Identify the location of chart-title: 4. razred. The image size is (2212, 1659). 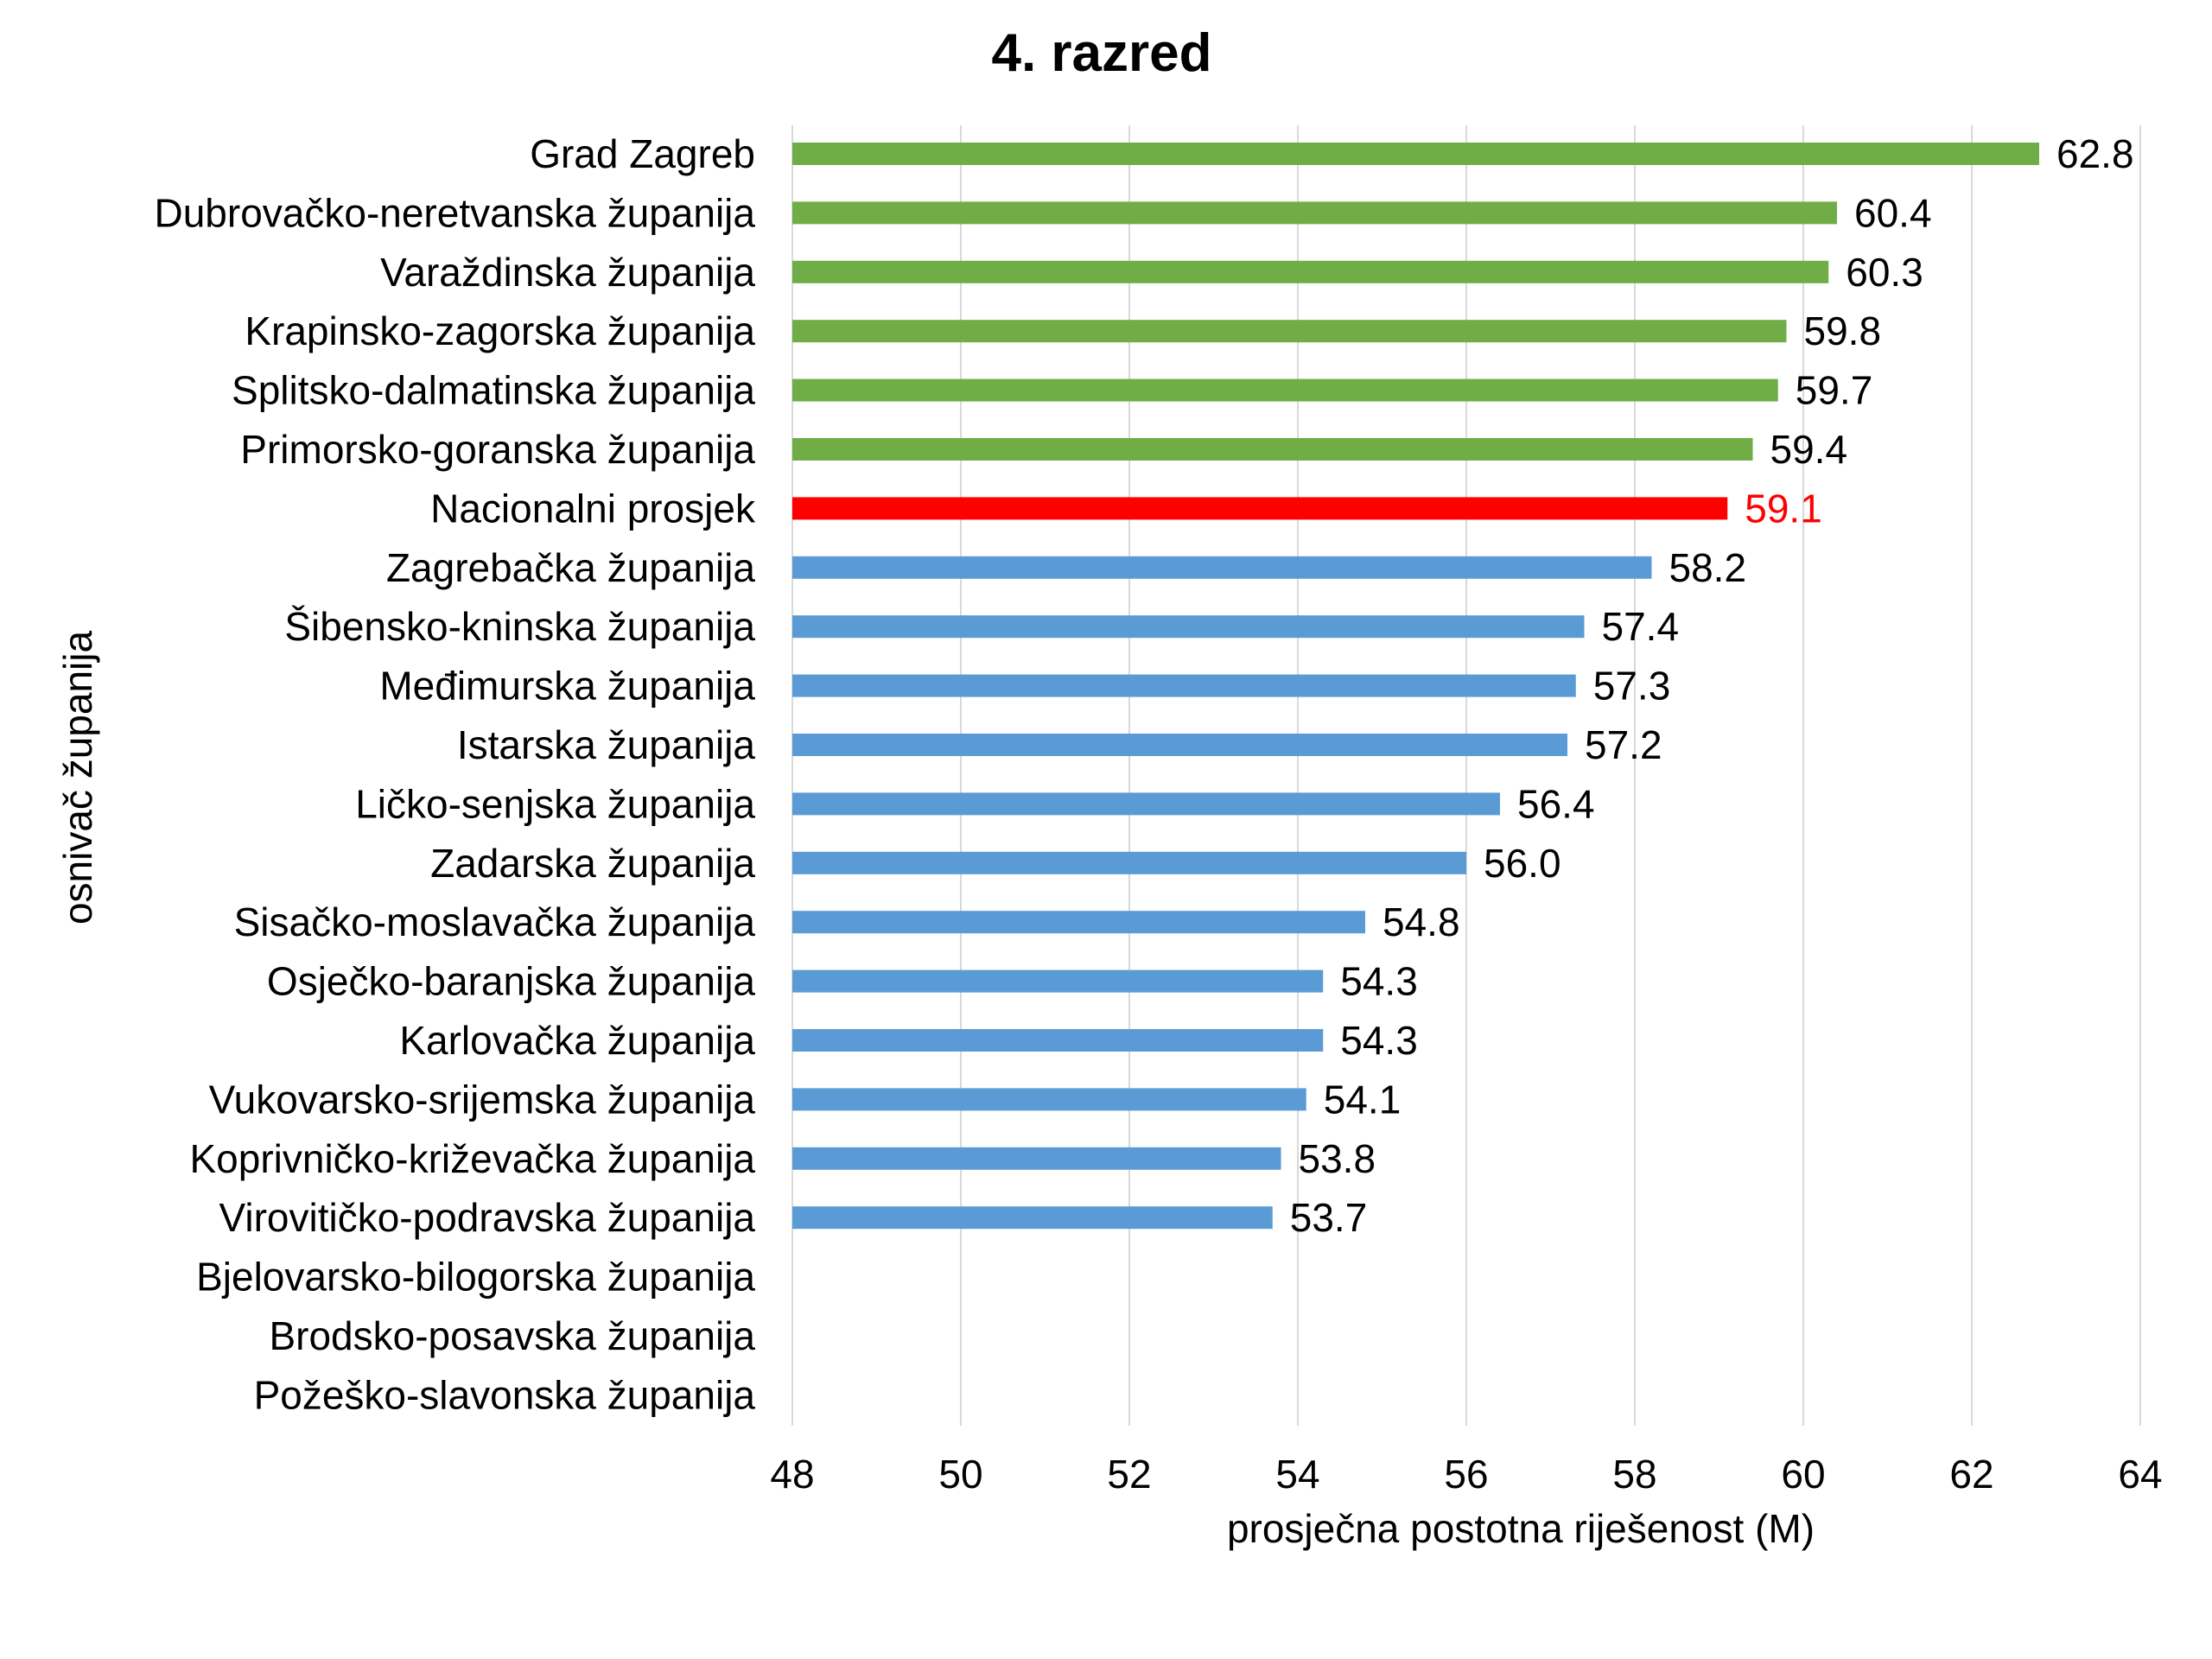
(1101, 53).